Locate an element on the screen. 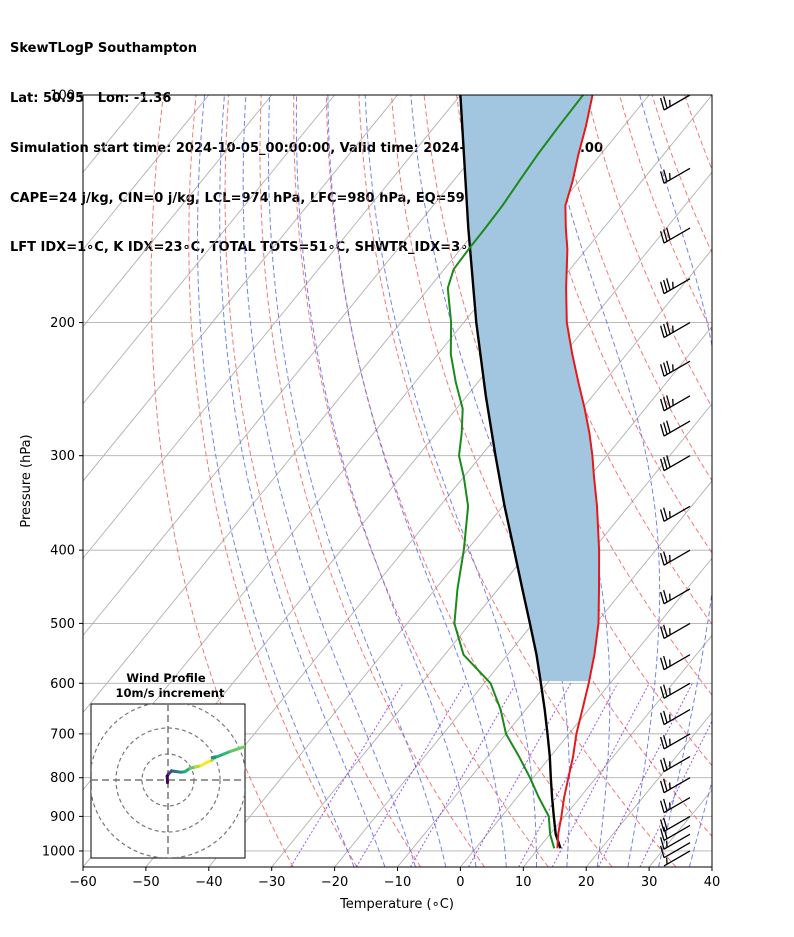 The image size is (794, 937). y-tick-label: 100 is located at coordinates (62, 96).